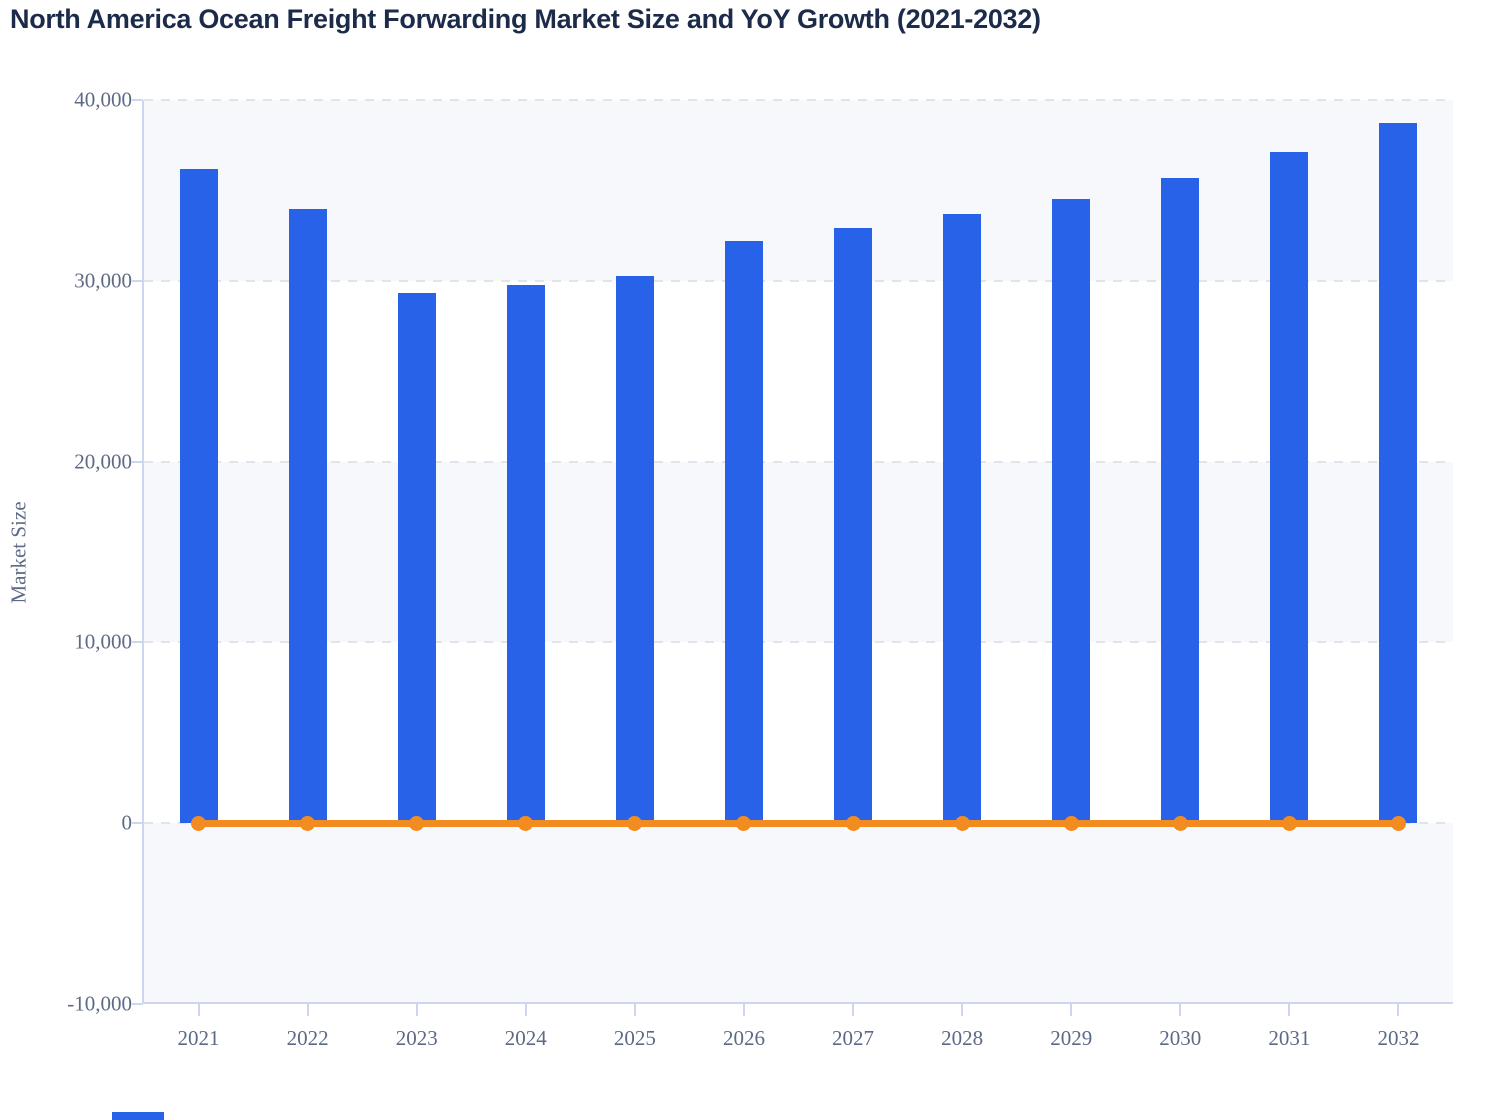 This screenshot has width=1508, height=1120. Describe the element at coordinates (198, 1038) in the screenshot. I see `x-axis-label-2021: 2021` at that location.